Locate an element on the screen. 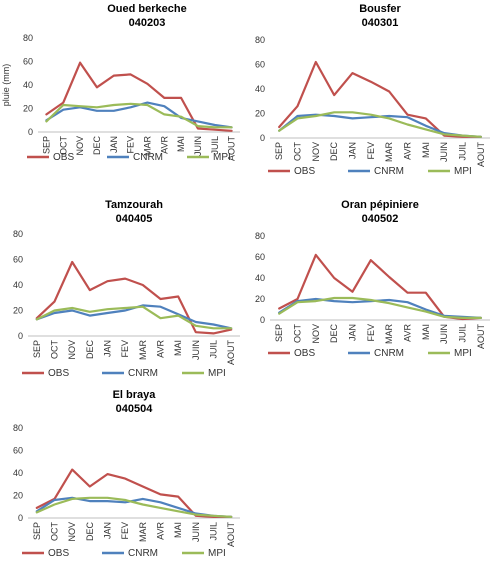 Image resolution: width=500 pixels, height=568 pixels. chart-subtitle: 040502 is located at coordinates (380, 219).